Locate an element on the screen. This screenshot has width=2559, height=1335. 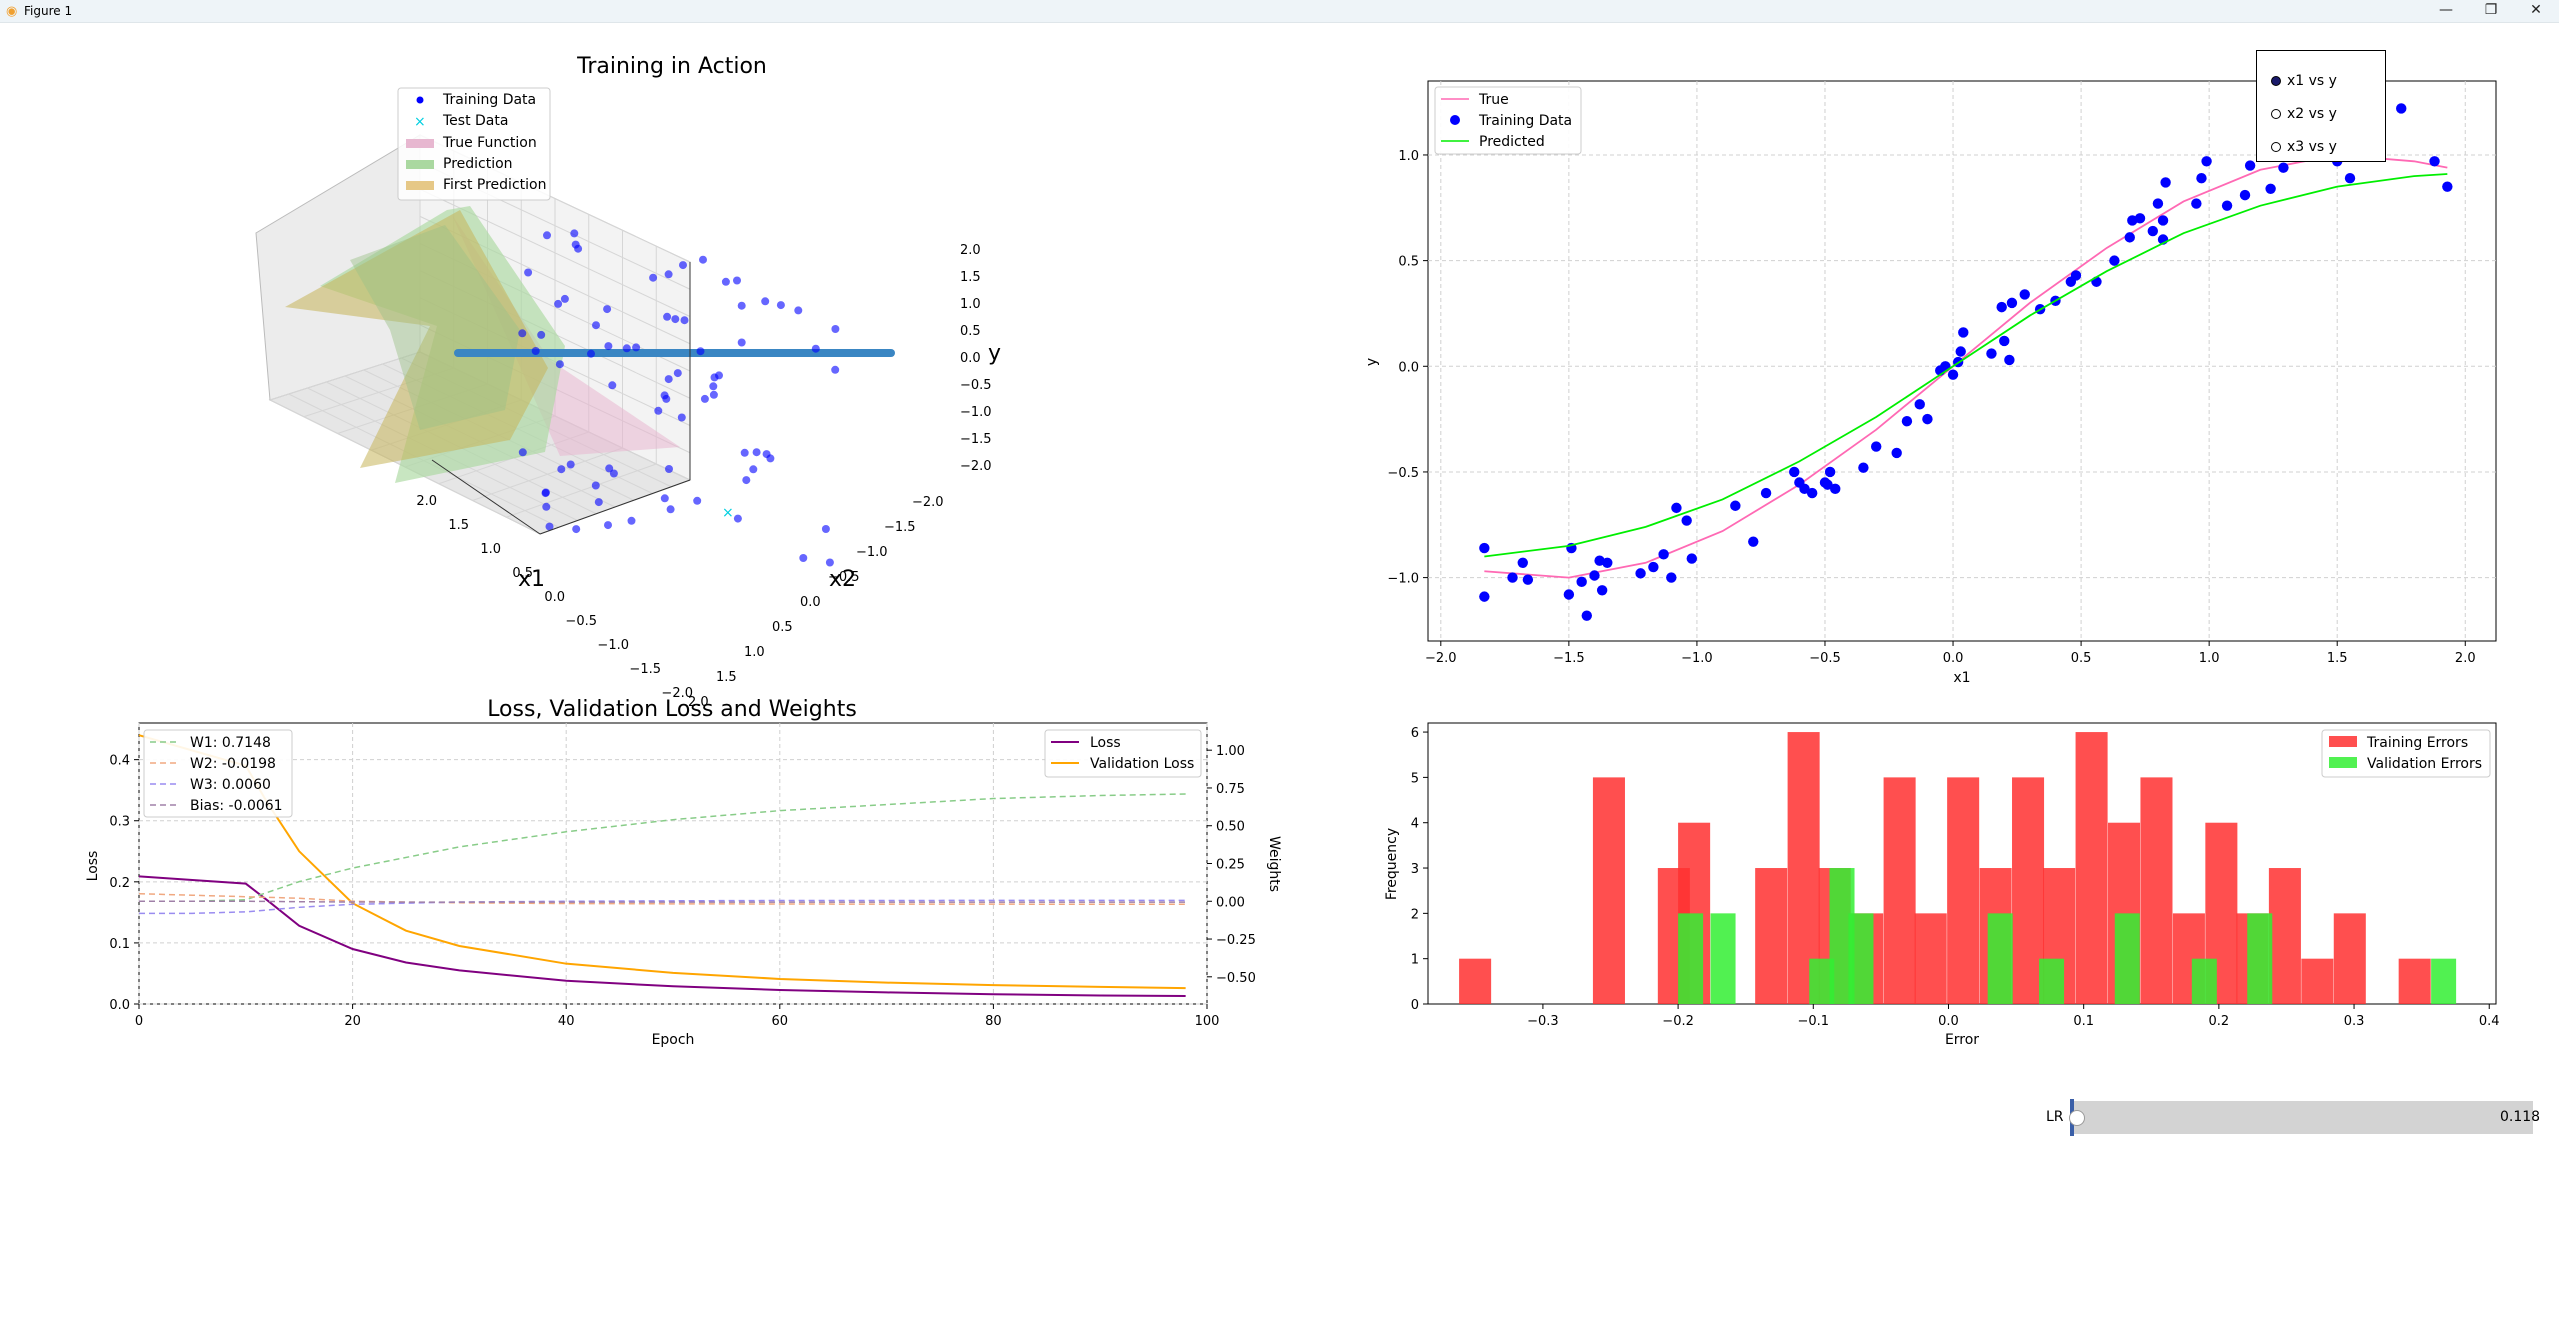
histogram-legend-box is located at coordinates (2406, 753).